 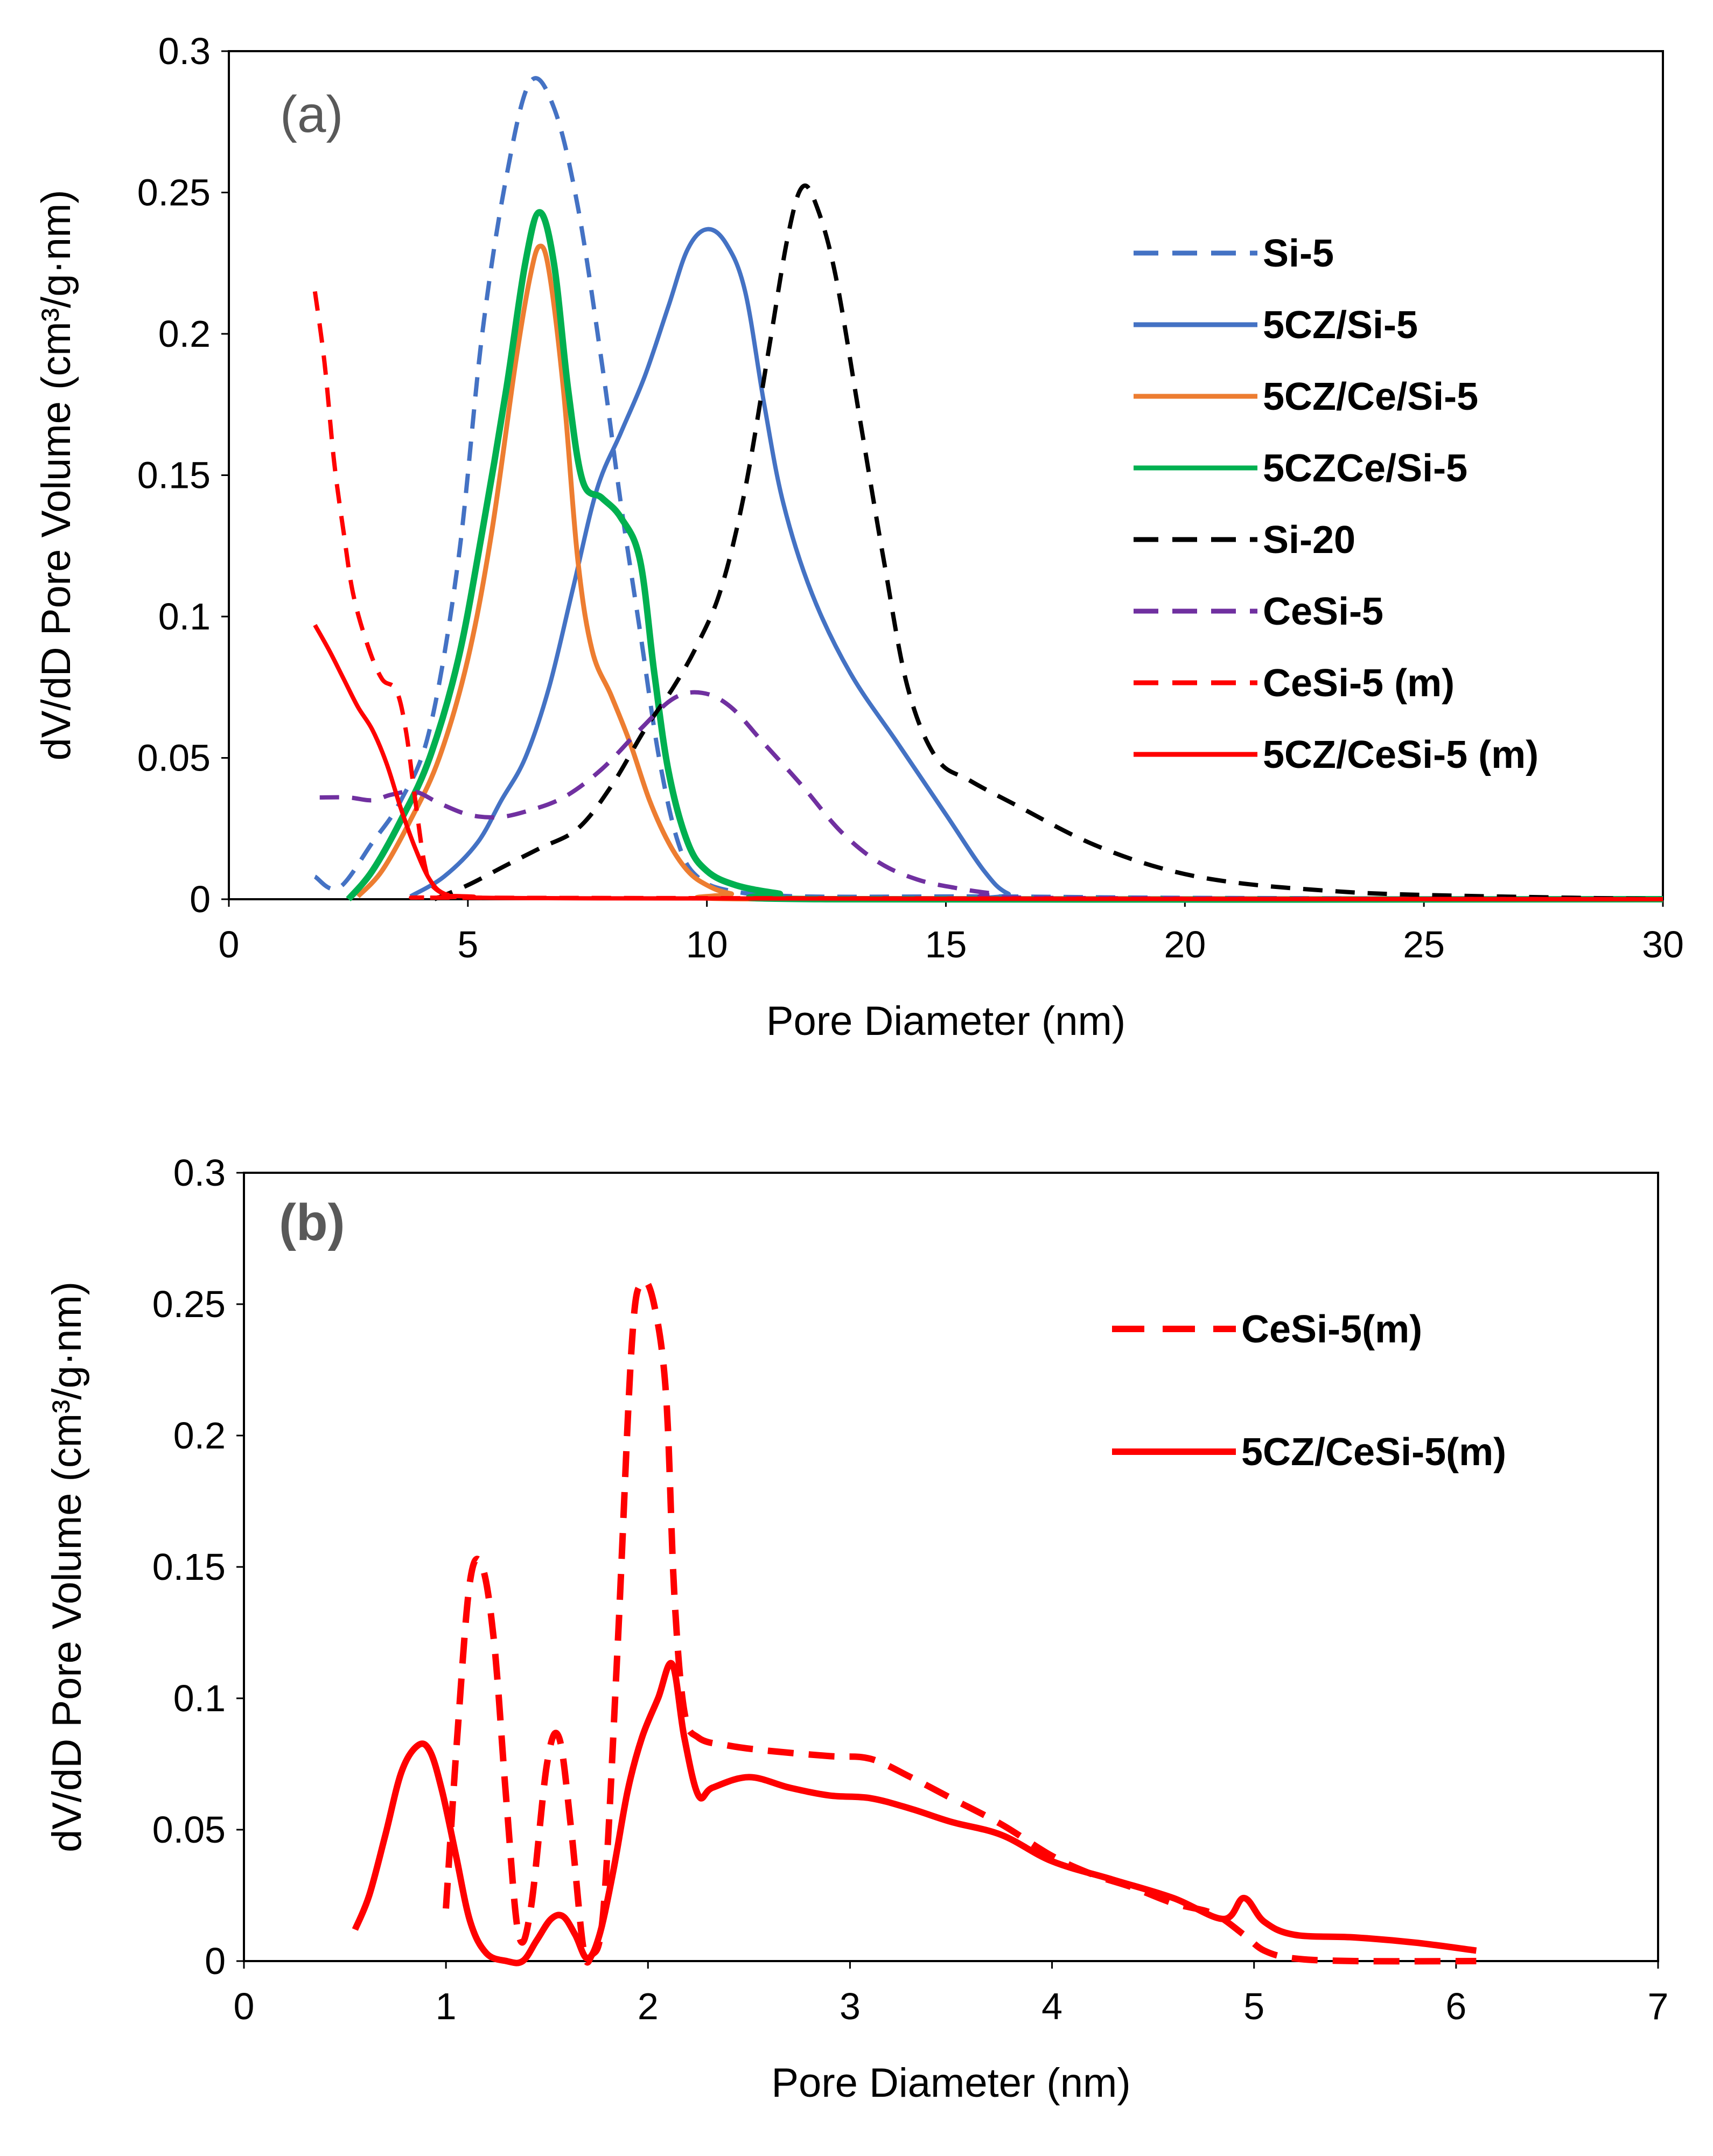 I want to click on legend-label: CeSi-5, so click(x=1323, y=611).